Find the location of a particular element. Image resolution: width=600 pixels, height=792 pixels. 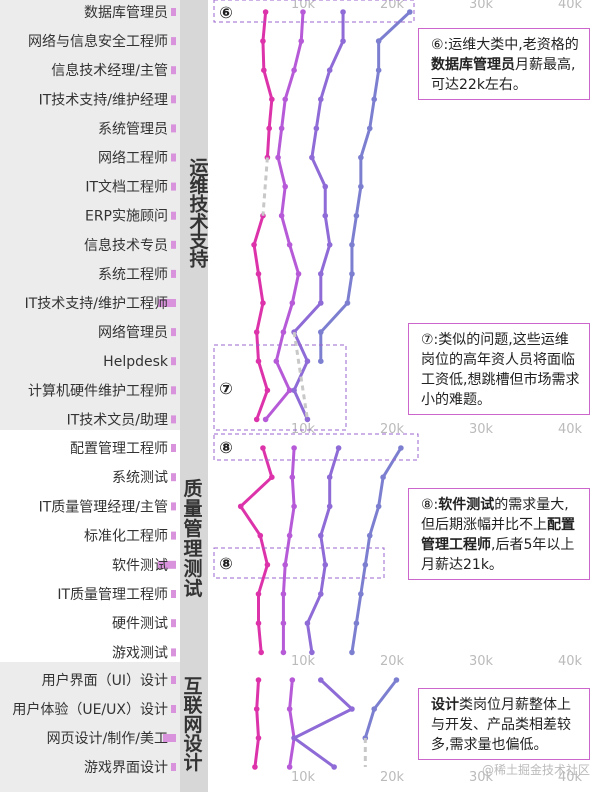

category-label: 支 is located at coordinates (198, 241).